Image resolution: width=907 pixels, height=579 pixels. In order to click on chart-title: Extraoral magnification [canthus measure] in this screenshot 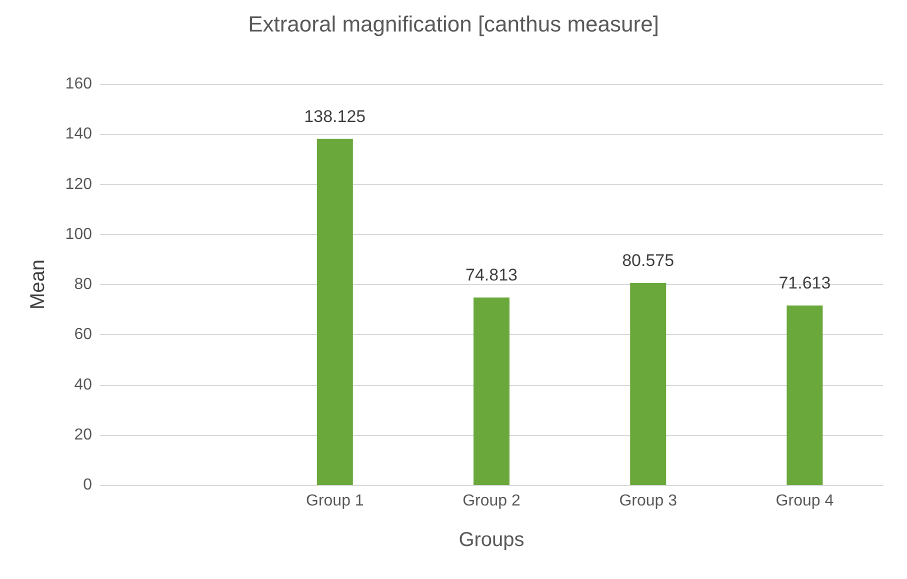, I will do `click(453, 24)`.